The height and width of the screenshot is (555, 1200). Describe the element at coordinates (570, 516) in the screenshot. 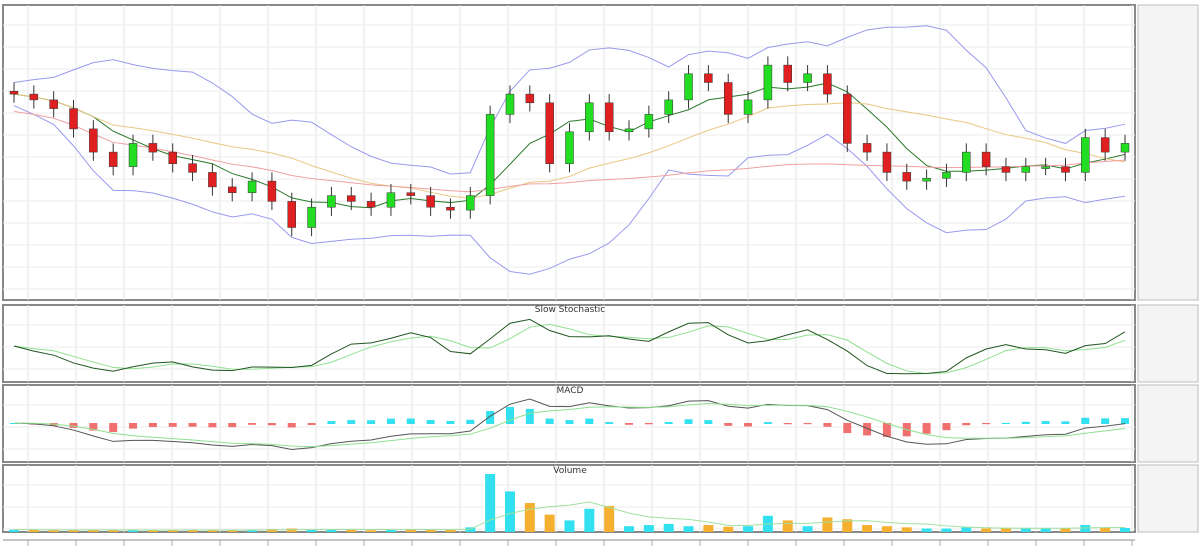

I see `volume-average-line` at that location.